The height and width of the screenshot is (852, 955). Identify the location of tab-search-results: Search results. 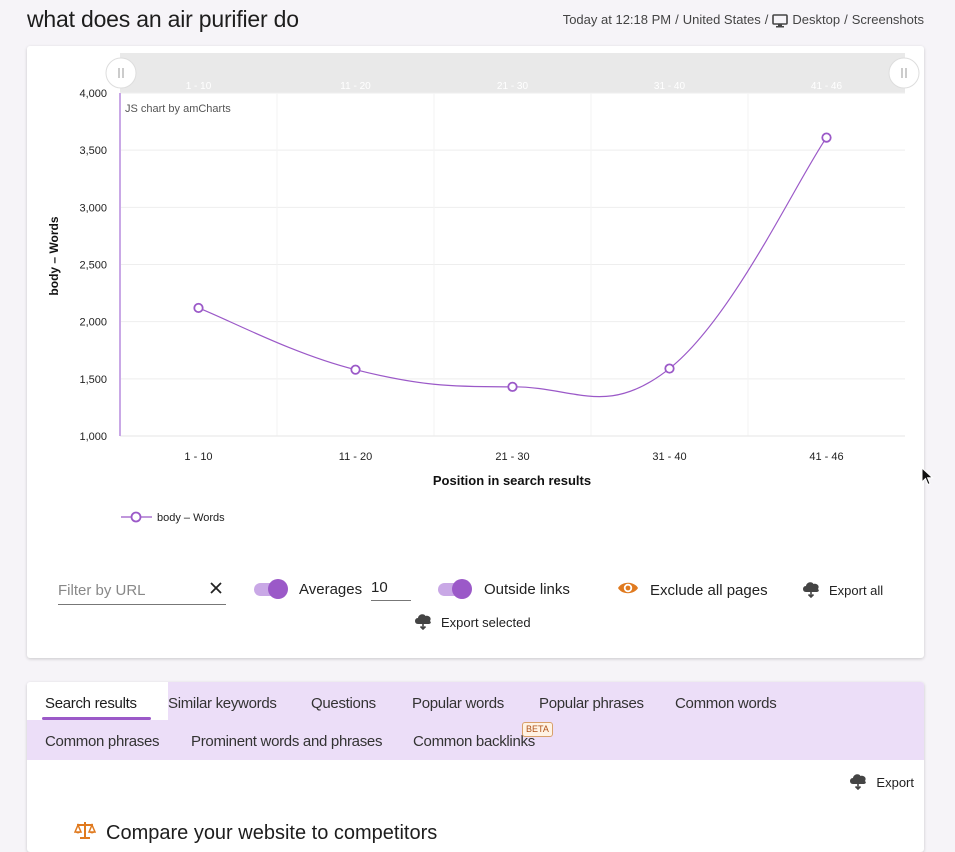
(97, 701).